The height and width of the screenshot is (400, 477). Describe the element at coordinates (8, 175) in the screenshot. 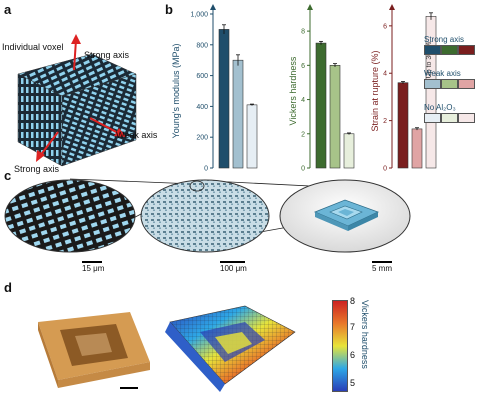

I see `panel-label-c: c` at that location.